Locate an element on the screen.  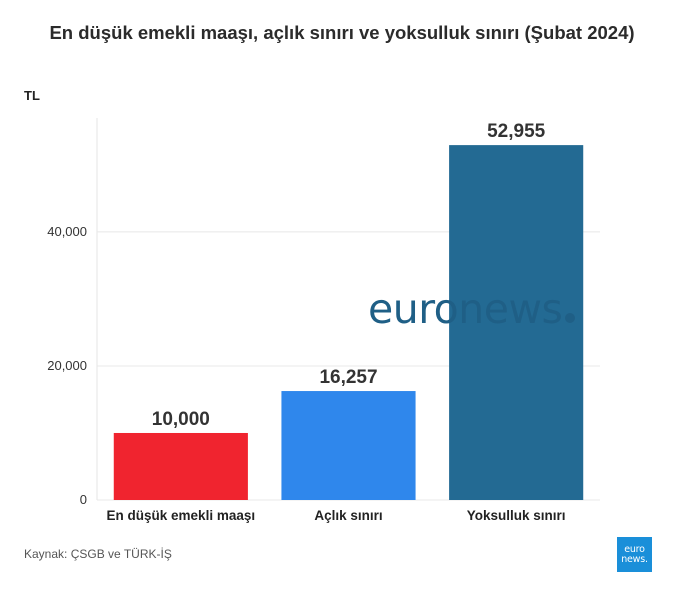
x-category-label: Açlık sınırı is located at coordinates (348, 515).